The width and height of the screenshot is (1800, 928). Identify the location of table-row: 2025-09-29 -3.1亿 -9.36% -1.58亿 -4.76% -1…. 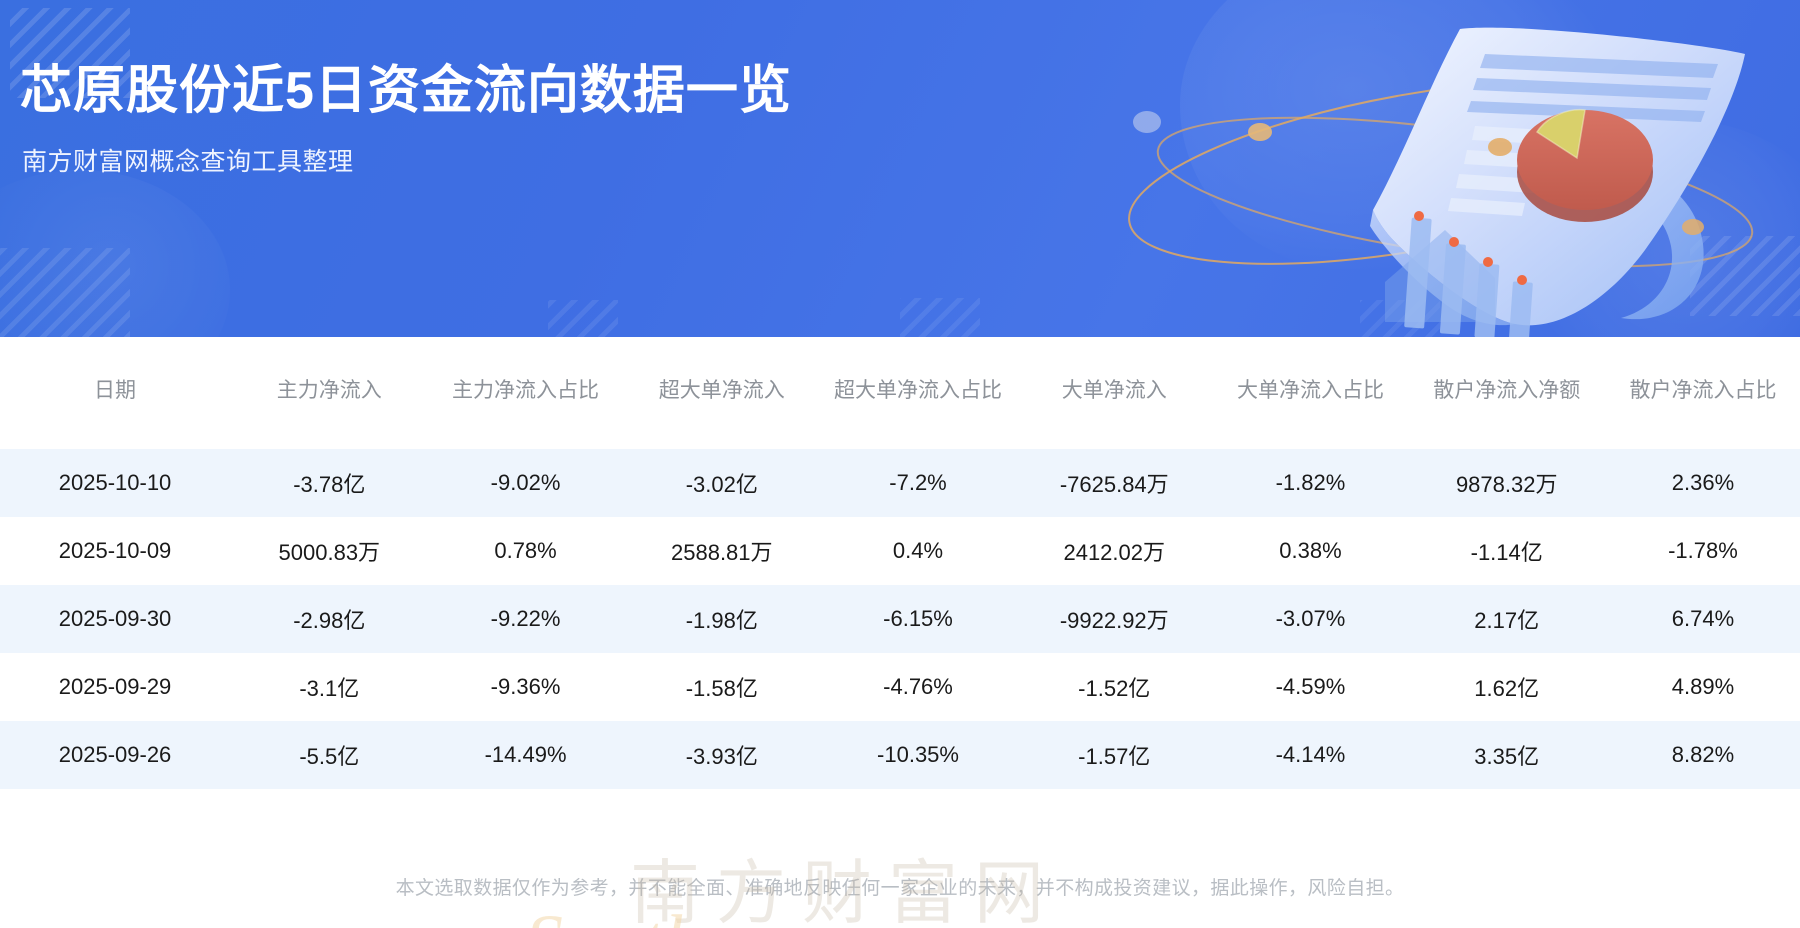
(900, 687).